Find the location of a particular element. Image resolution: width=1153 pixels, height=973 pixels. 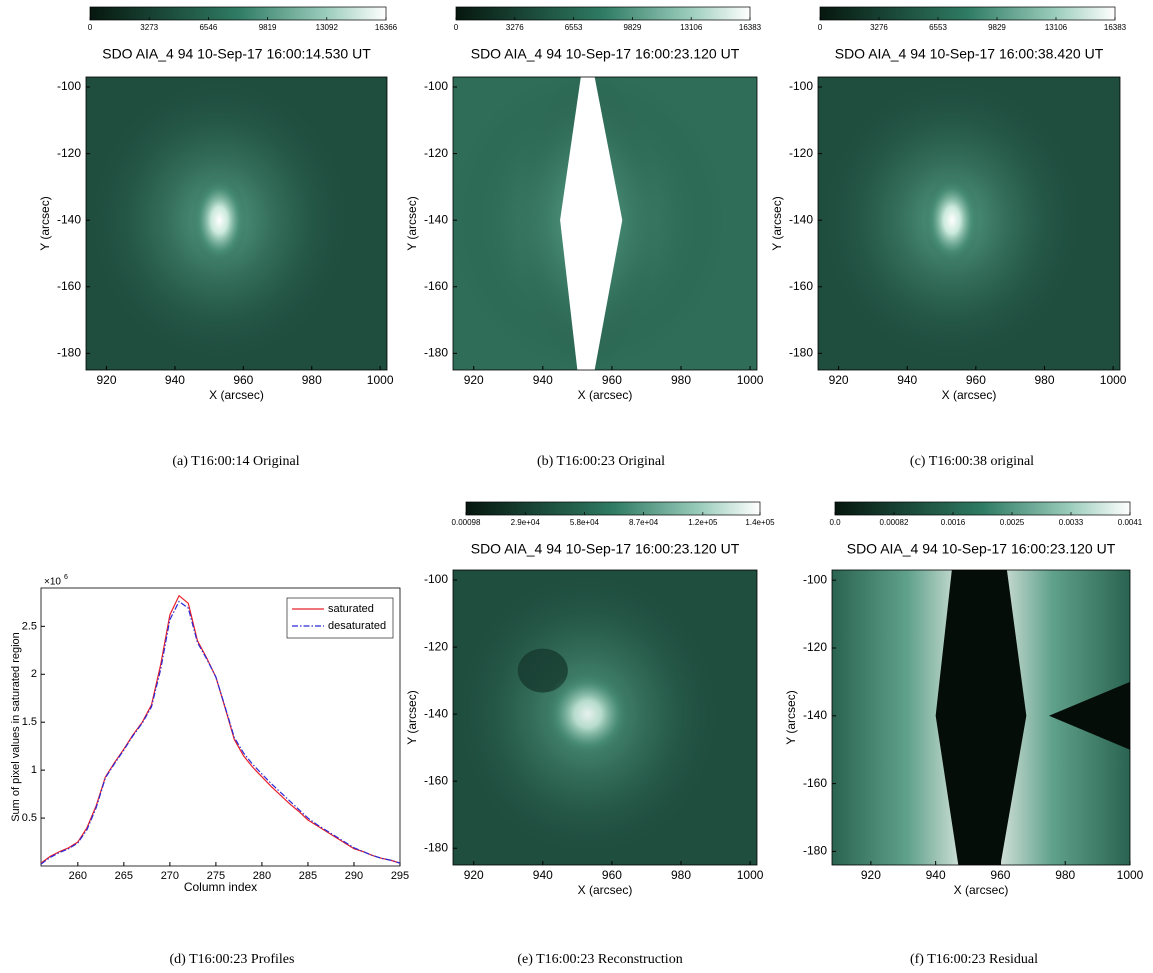

colorbar-tick-label: 5.8e+04 is located at coordinates (585, 522).